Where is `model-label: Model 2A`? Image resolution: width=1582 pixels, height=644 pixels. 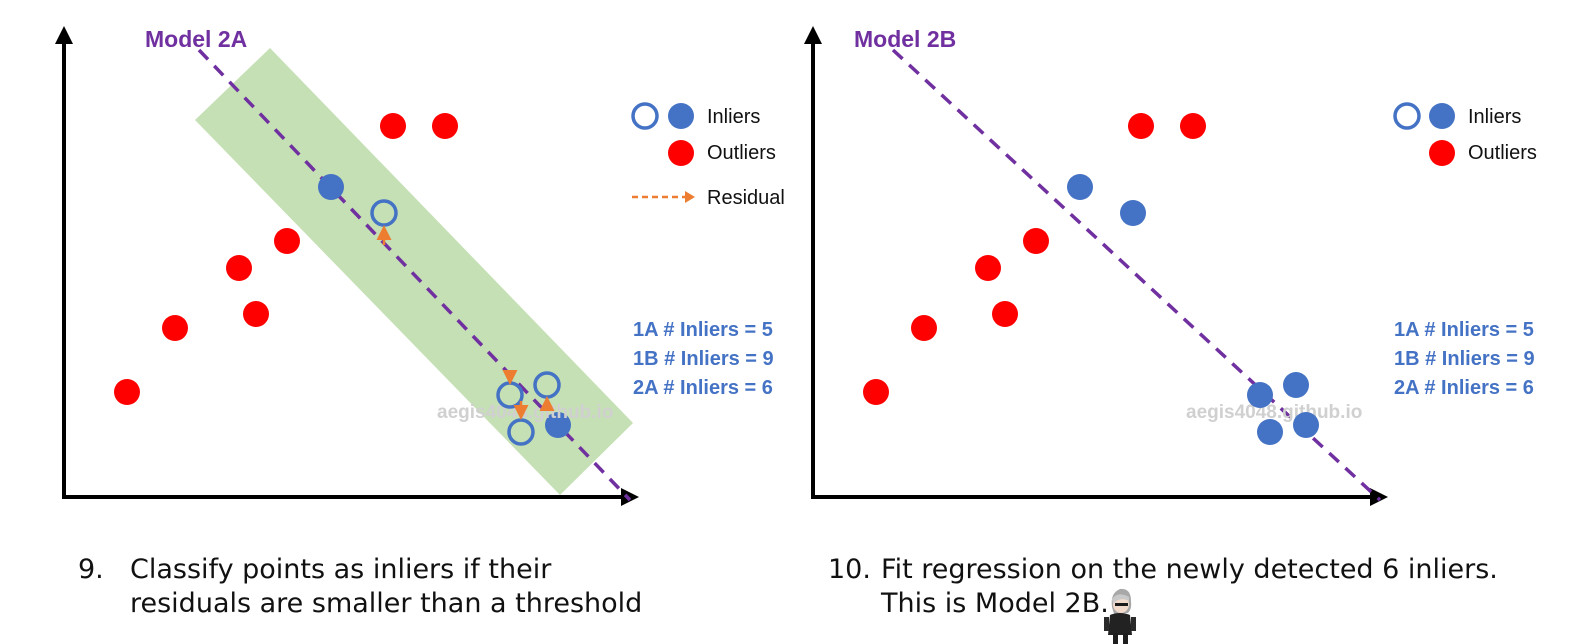
model-label: Model 2A is located at coordinates (196, 39).